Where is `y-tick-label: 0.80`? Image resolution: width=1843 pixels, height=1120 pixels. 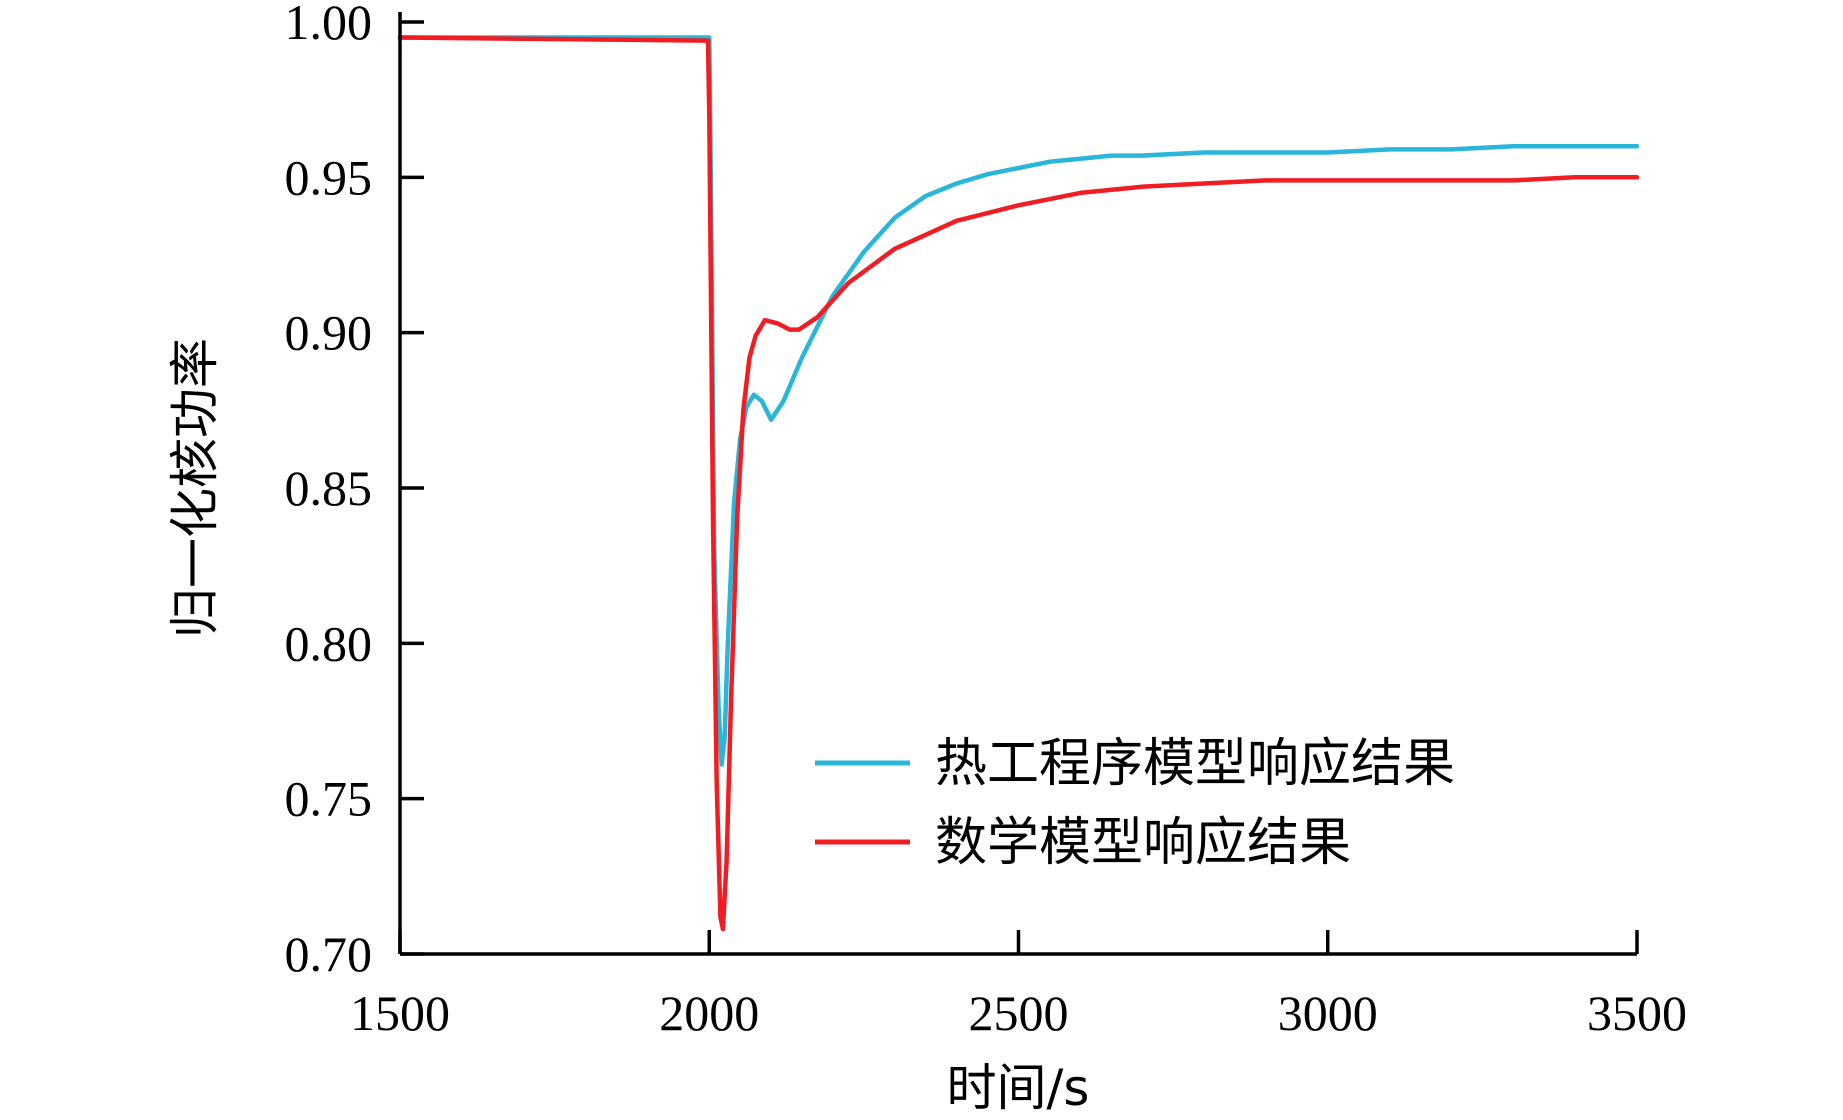
y-tick-label: 0.80 is located at coordinates (329, 643).